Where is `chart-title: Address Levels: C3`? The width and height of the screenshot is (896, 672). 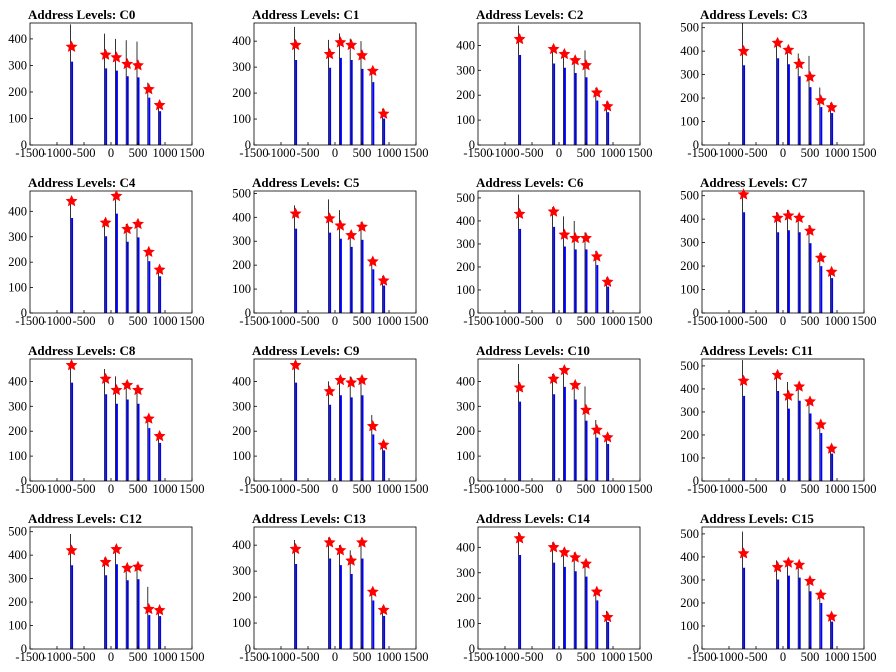
chart-title: Address Levels: C3 is located at coordinates (754, 14).